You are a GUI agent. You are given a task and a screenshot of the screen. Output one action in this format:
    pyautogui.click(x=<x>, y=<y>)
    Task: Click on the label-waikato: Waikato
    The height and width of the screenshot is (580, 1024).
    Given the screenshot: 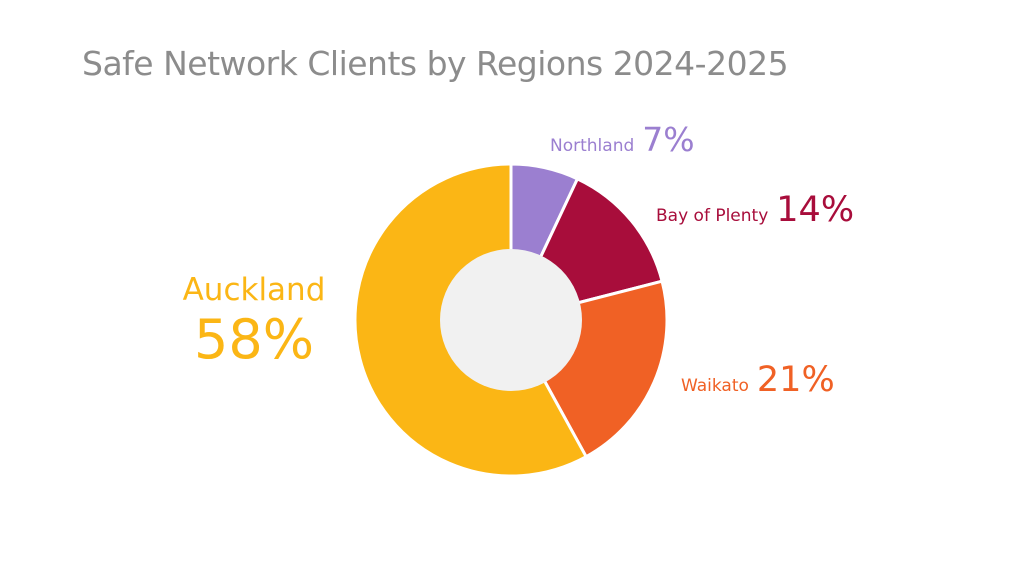 What is the action you would take?
    pyautogui.click(x=715, y=386)
    